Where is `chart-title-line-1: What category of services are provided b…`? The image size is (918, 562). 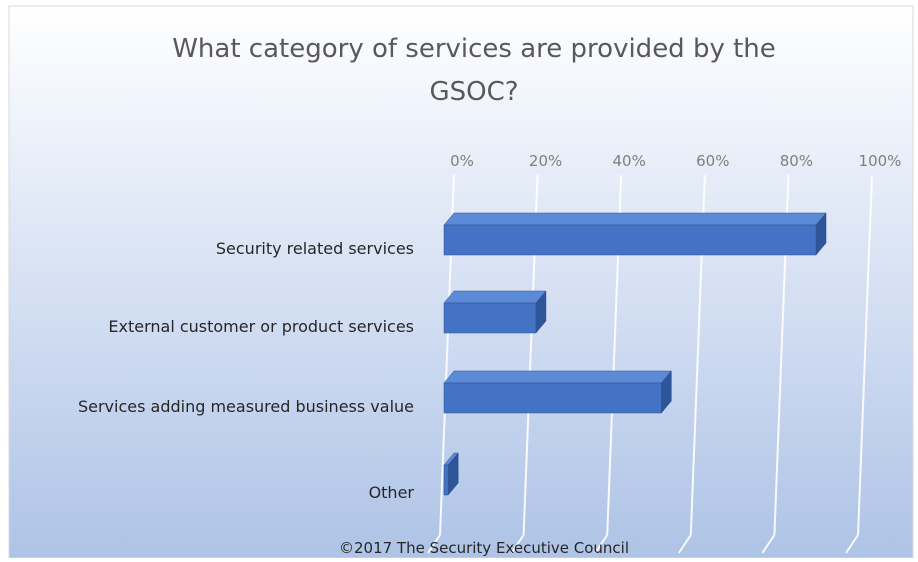
chart-title-line-1: What category of services are provided b… is located at coordinates (474, 49).